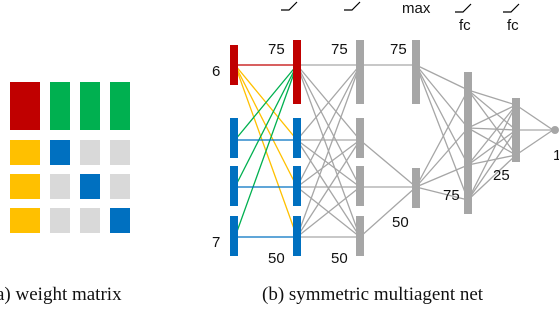  I want to click on matrix-cell-r0c3, so click(120, 106).